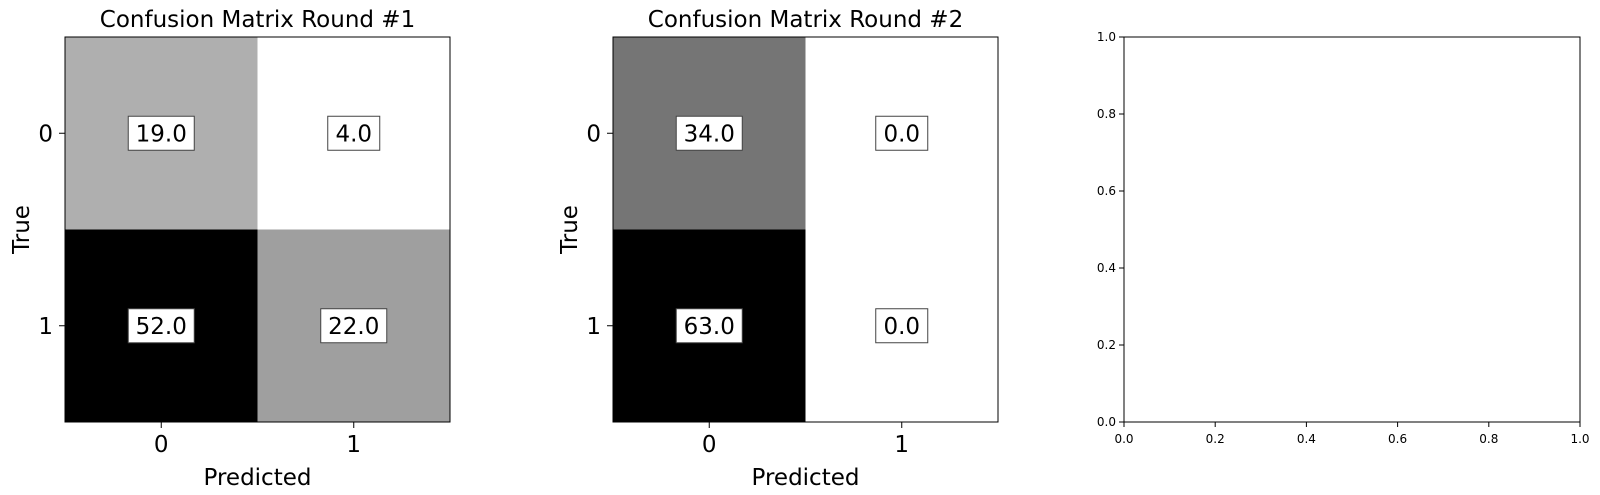 This screenshot has height=495, width=1600. Describe the element at coordinates (1123, 439) in the screenshot. I see `x-tick-label: 0.0` at that location.